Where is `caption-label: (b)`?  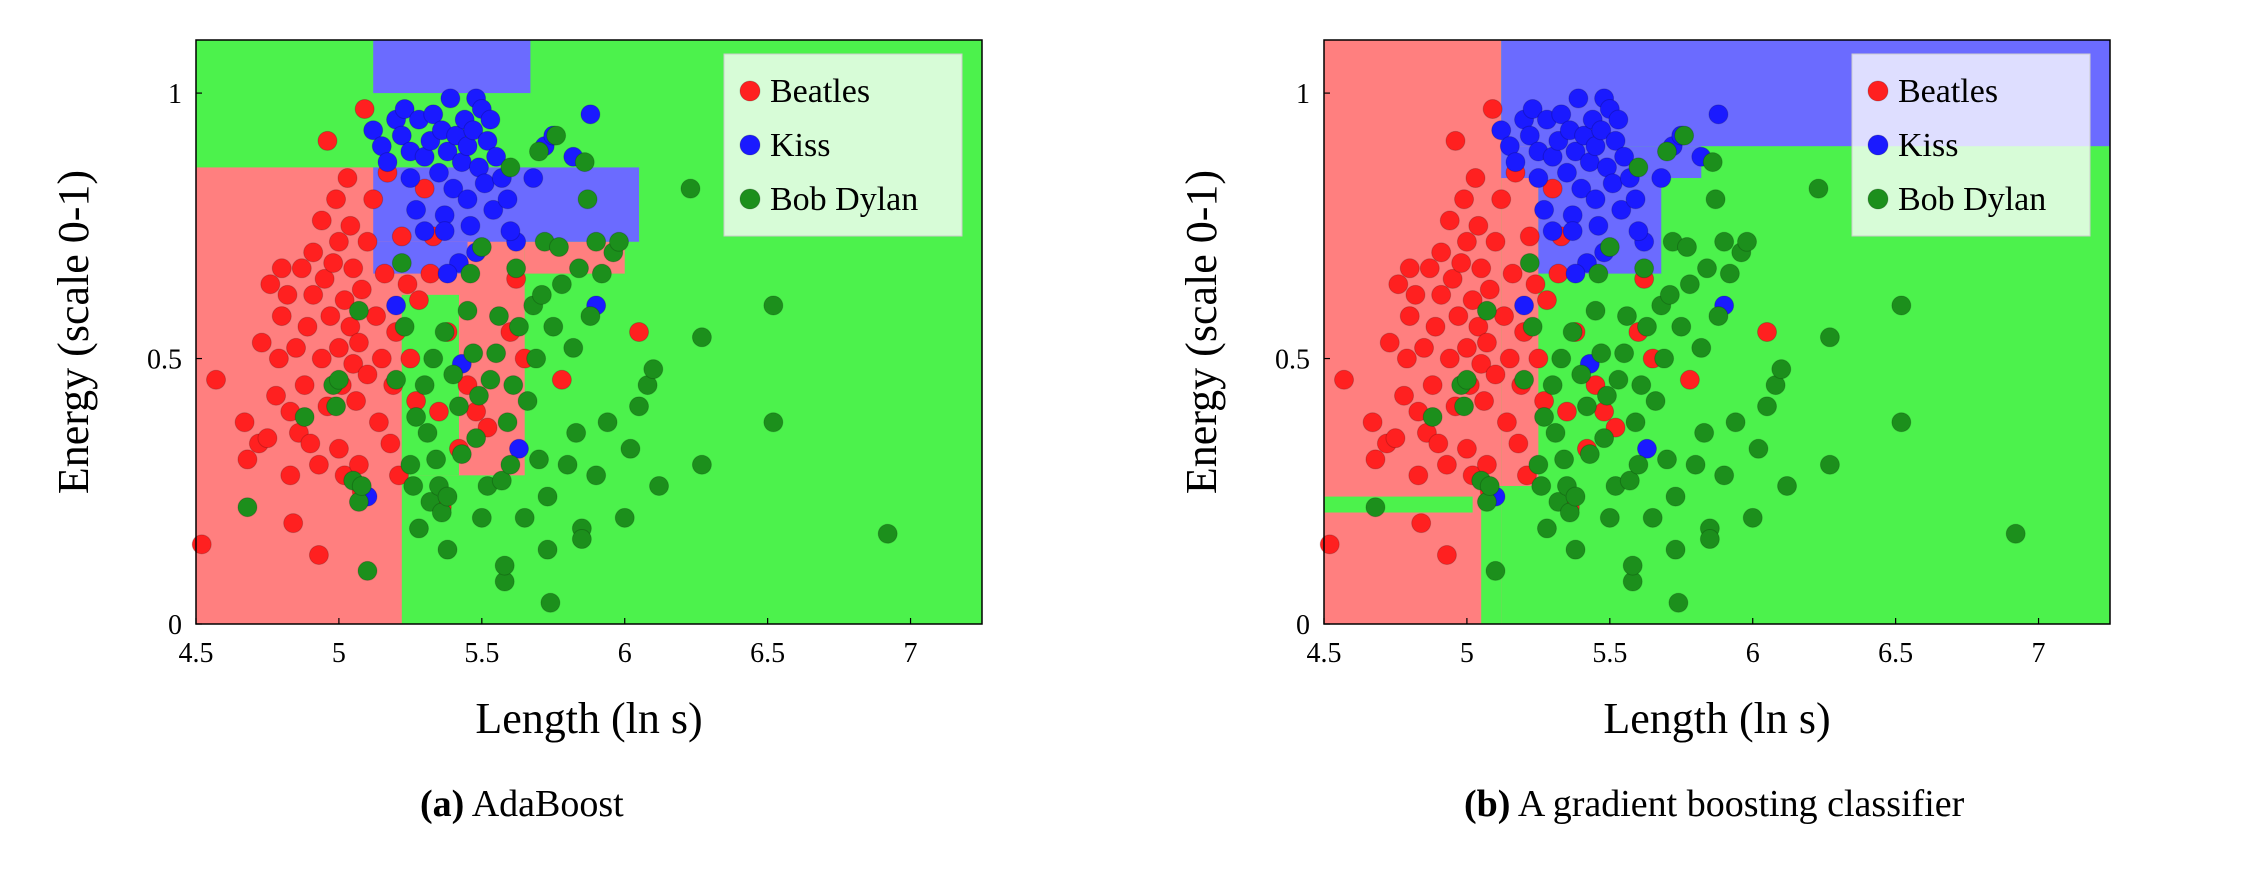 caption-label: (b) is located at coordinates (1487, 804).